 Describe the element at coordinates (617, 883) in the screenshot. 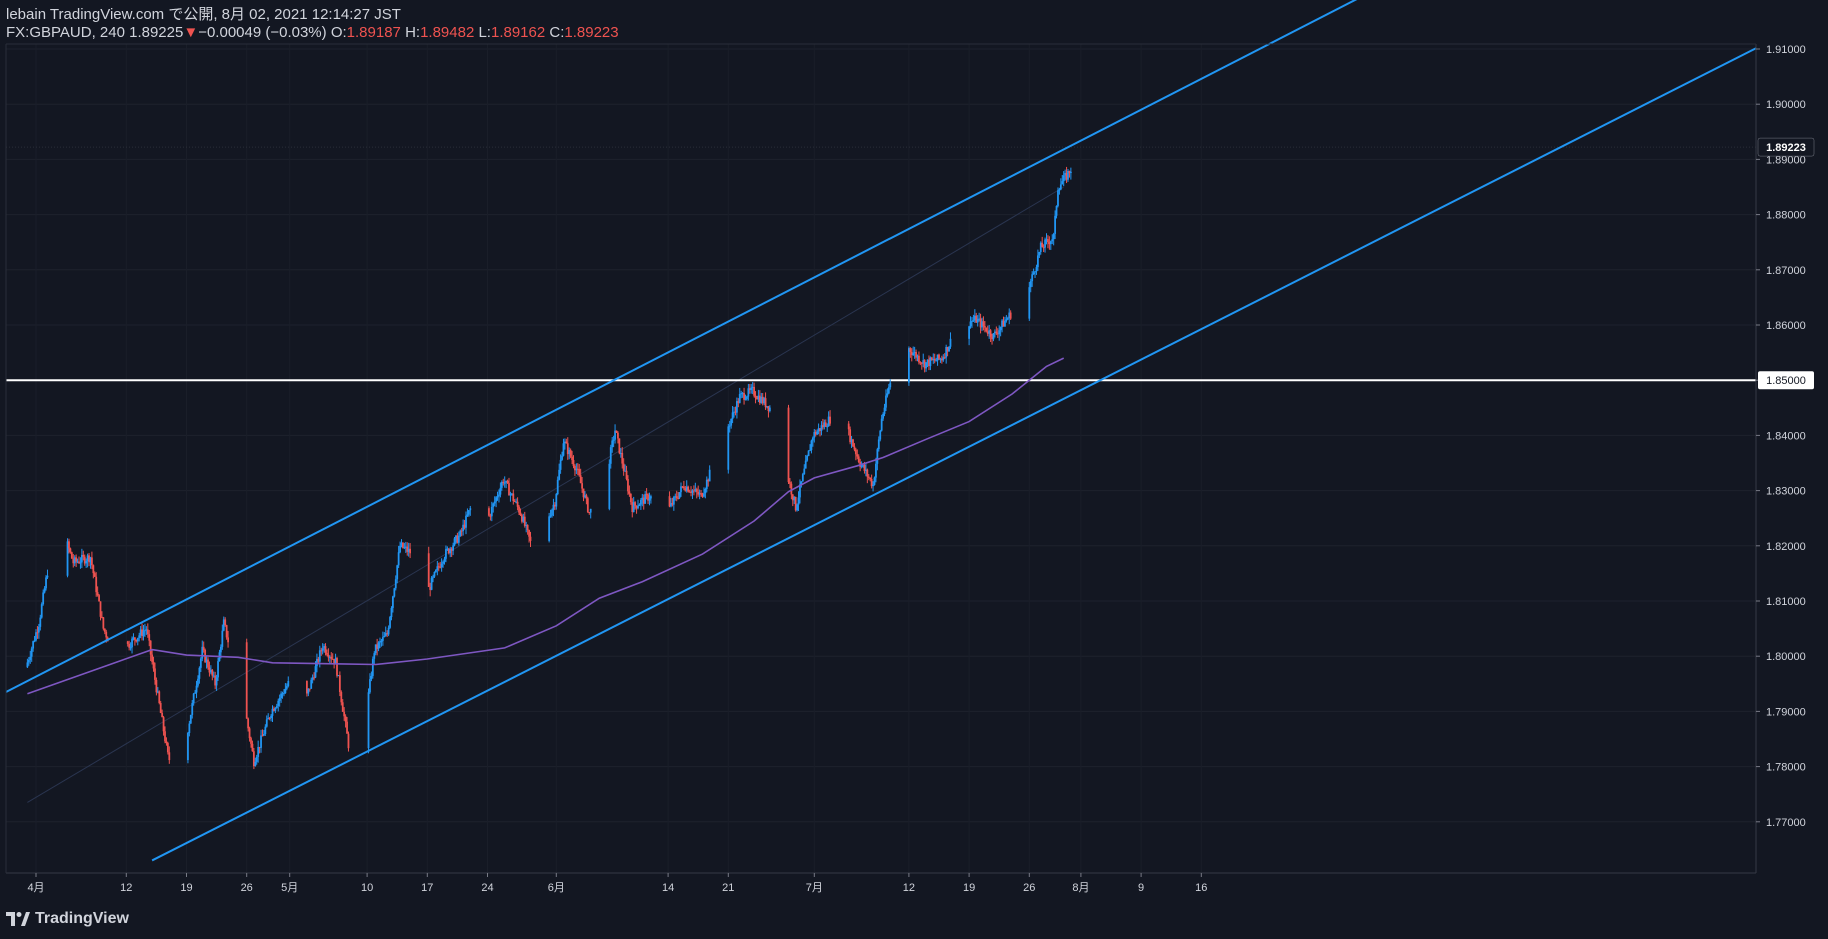

I see `x-axis-ticks: 4月 12 19 26 5月 10 17 24 6月 14 21 7月 12 19 26 8月 9 16` at that location.